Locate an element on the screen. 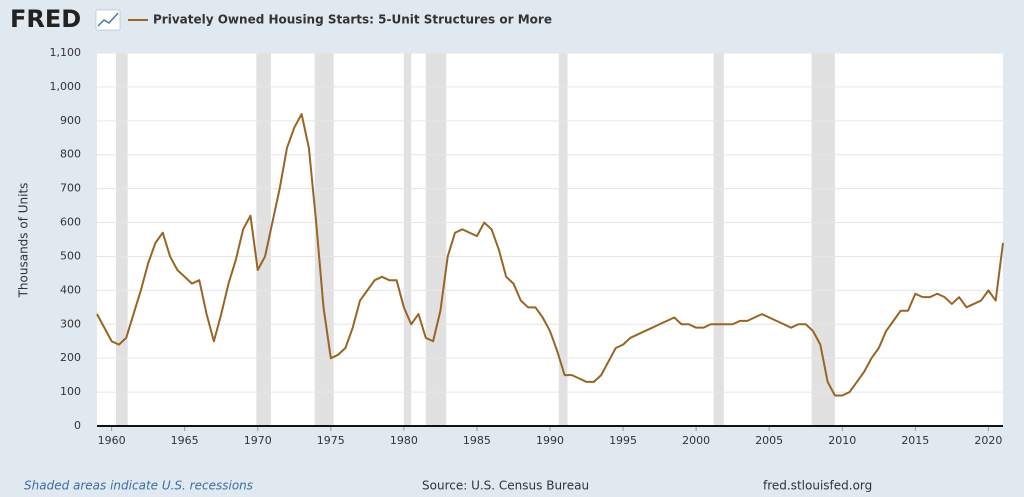 The image size is (1024, 497). x-tick-label: 2000 is located at coordinates (696, 440).